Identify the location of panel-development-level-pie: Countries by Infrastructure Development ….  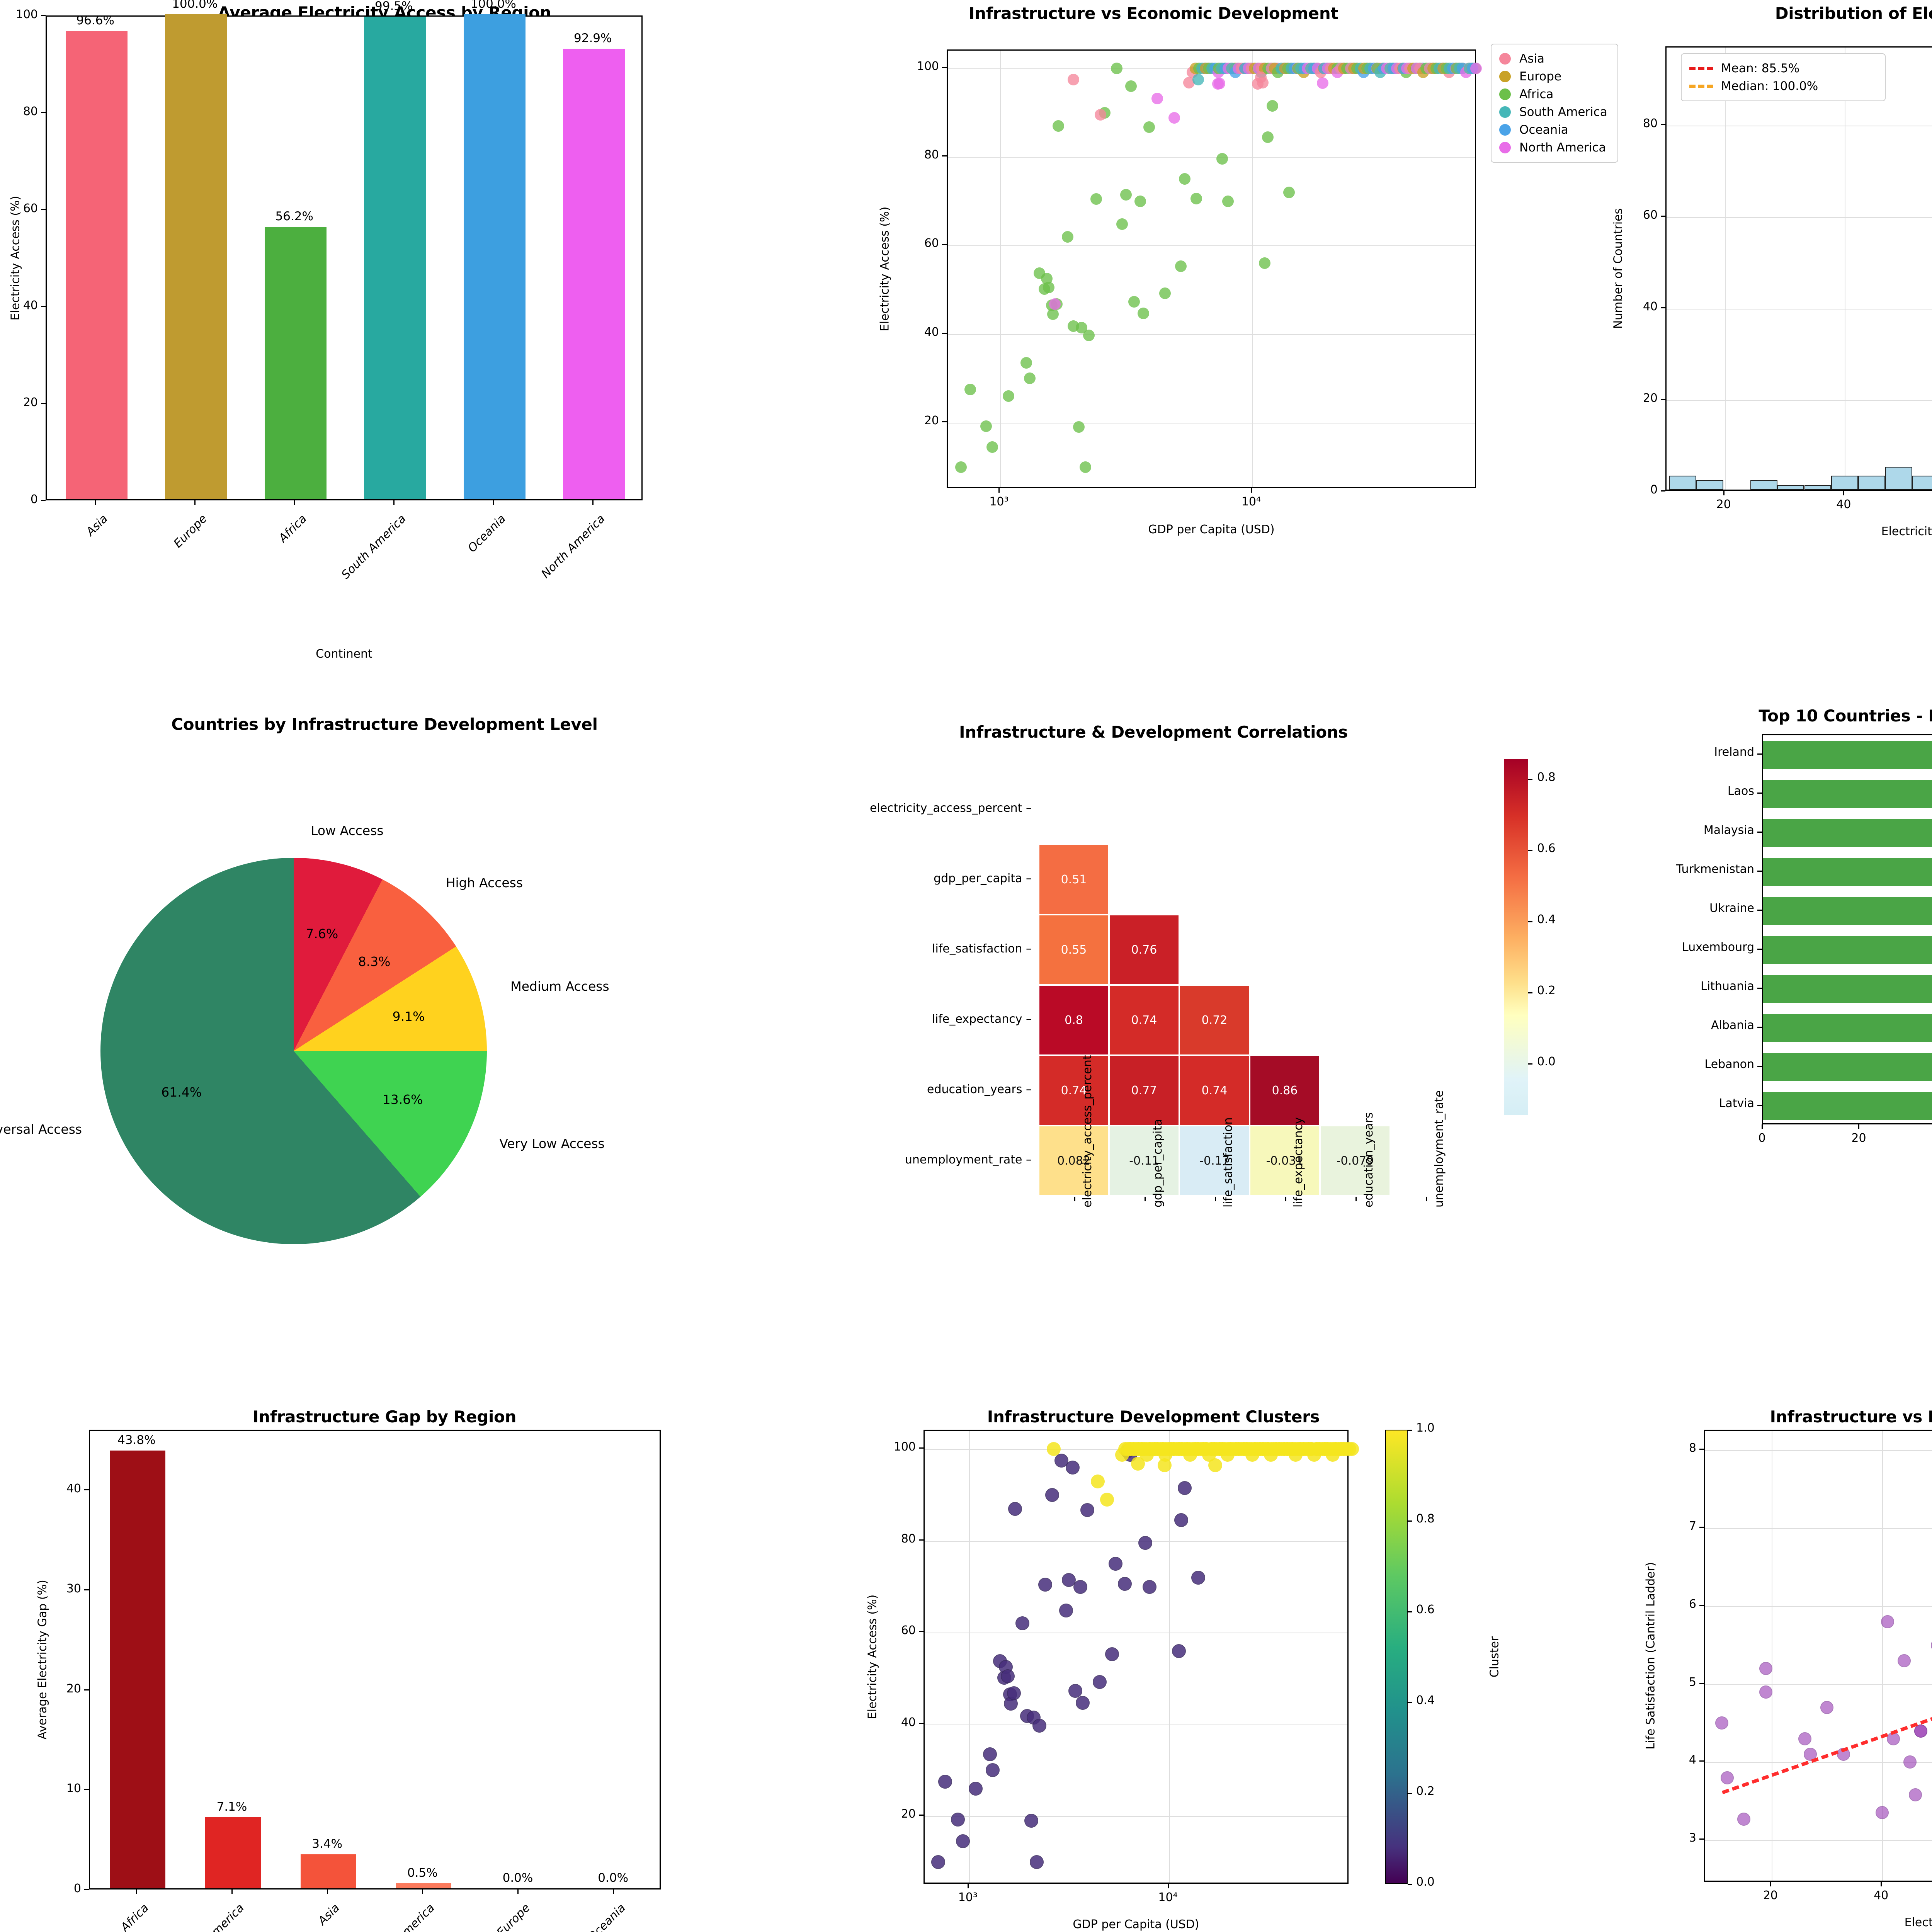
(385, 1037).